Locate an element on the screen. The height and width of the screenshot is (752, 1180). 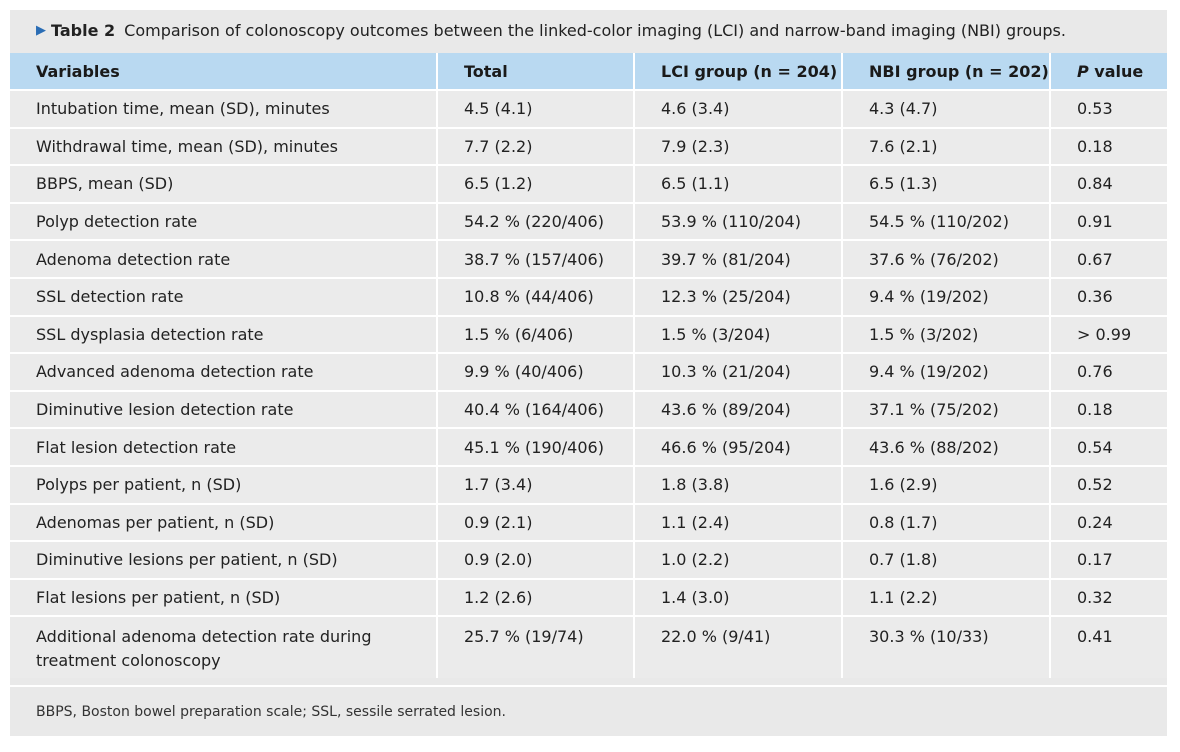
cell-variable: Diminutive lesion detection rate is located at coordinates (224, 409).